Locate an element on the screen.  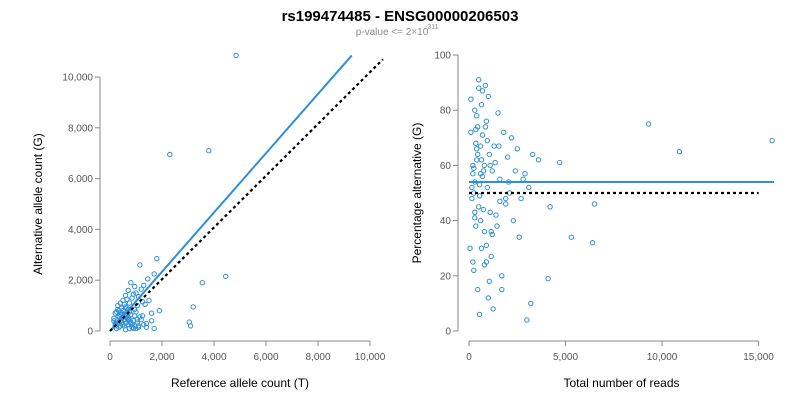
x-axis-title: Reference allele count (T) is located at coordinates (240, 383).